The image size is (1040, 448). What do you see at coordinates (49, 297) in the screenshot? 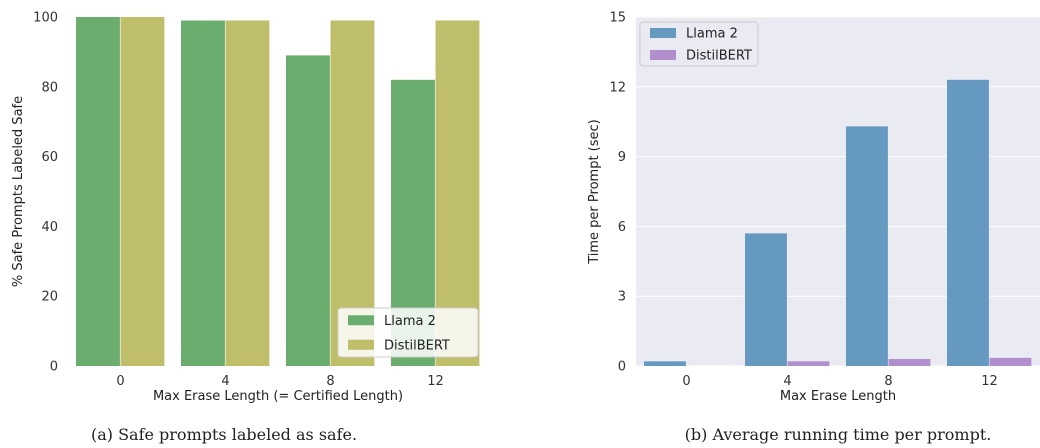
I see `y-tick-label: 20` at bounding box center [49, 297].